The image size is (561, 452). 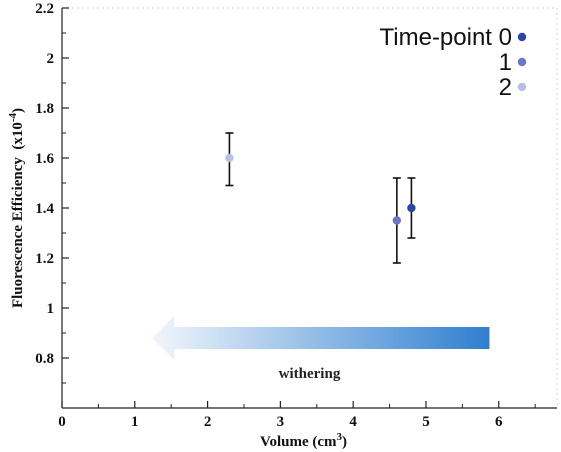 I want to click on y-tick-label: 2, so click(x=51, y=59).